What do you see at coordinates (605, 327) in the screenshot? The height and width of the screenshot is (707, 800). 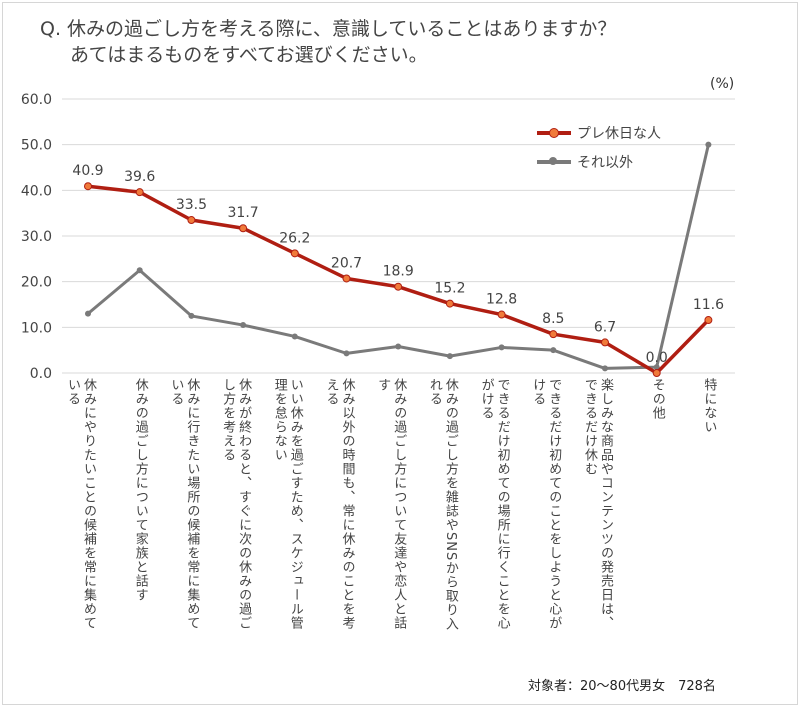 I see `data-label: 6.7` at bounding box center [605, 327].